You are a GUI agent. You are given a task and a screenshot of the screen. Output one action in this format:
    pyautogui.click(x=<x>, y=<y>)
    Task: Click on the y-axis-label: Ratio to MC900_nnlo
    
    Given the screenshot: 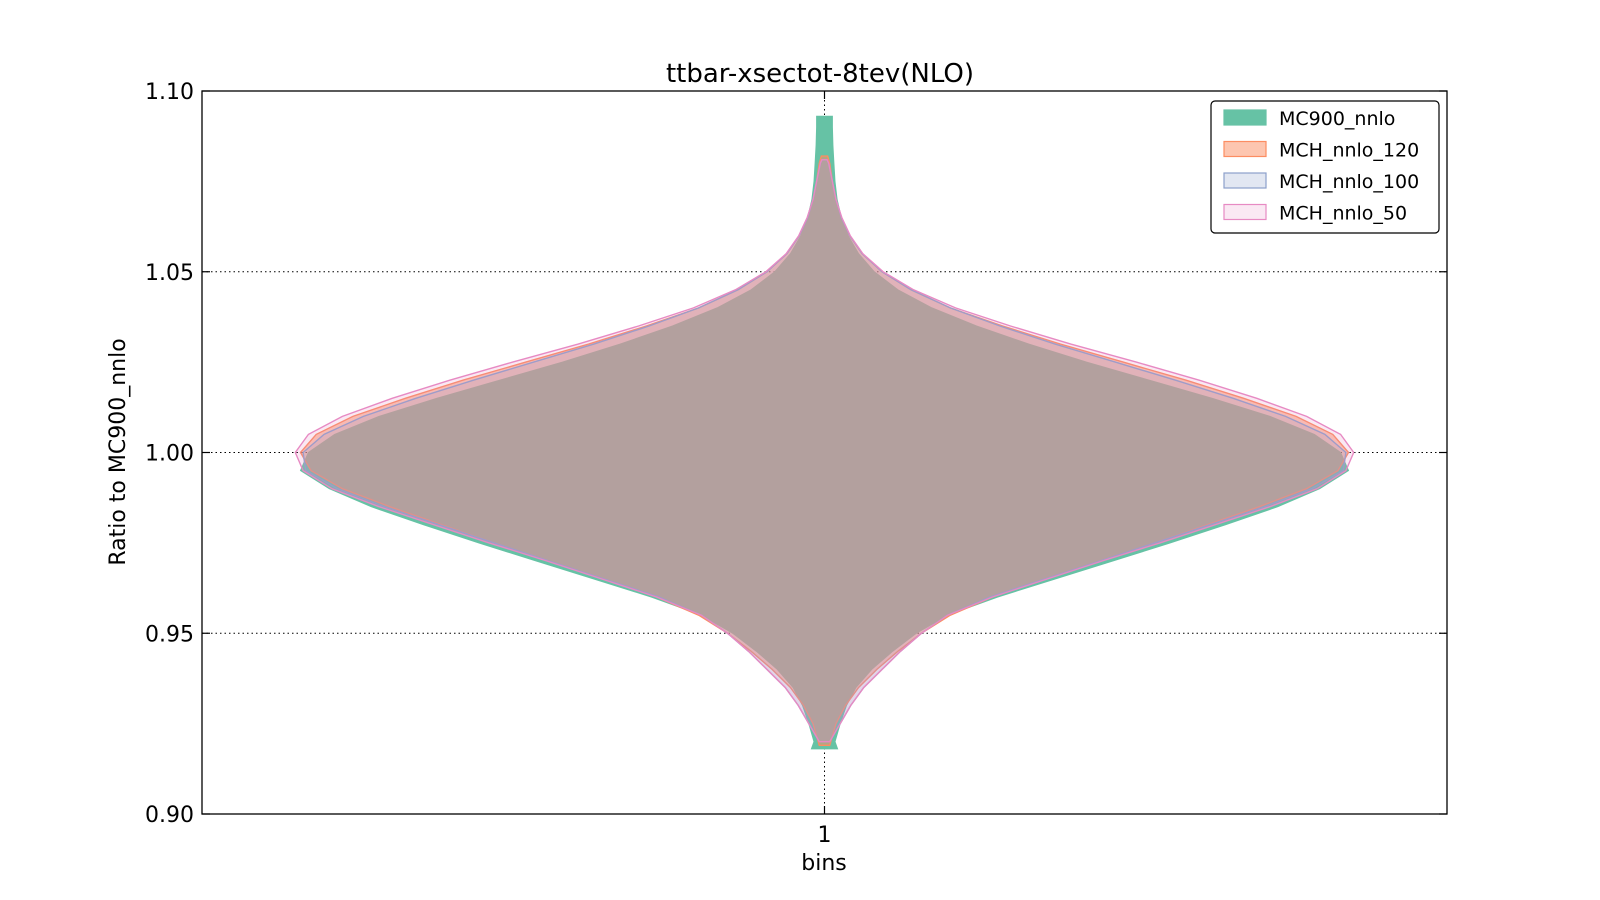 What is the action you would take?
    pyautogui.click(x=118, y=451)
    